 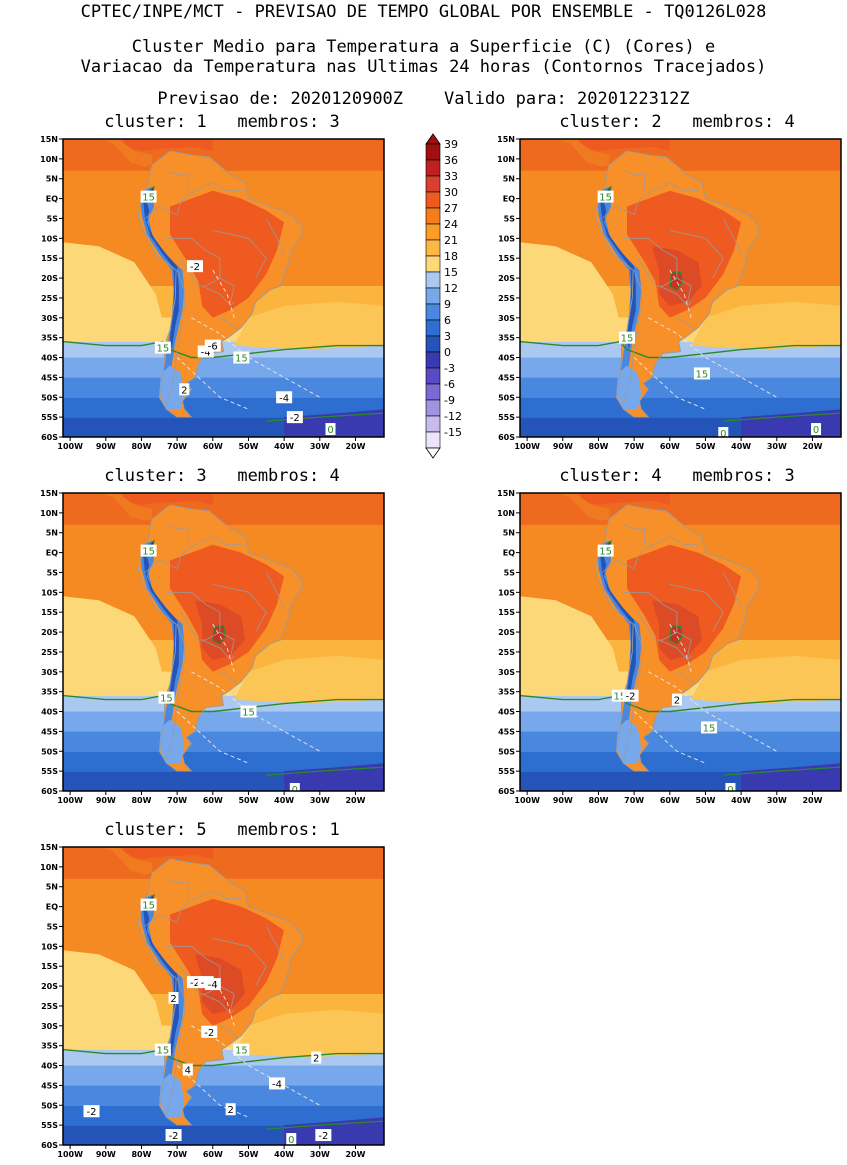 What do you see at coordinates (570, 646) in the screenshot?
I see `pacific-cool-zone` at bounding box center [570, 646].